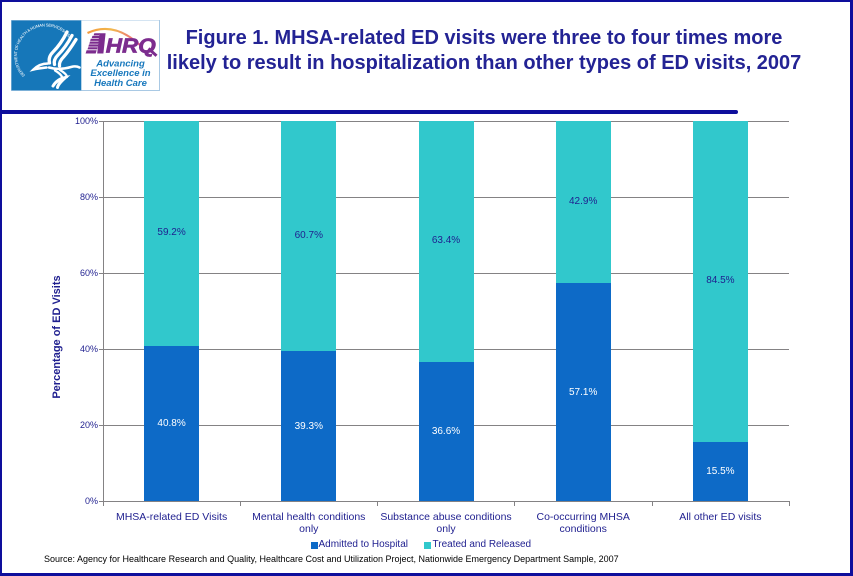 Image resolution: width=853 pixels, height=576 pixels. Describe the element at coordinates (131, 47) in the screenshot. I see `svg-text: HRQ` at that location.